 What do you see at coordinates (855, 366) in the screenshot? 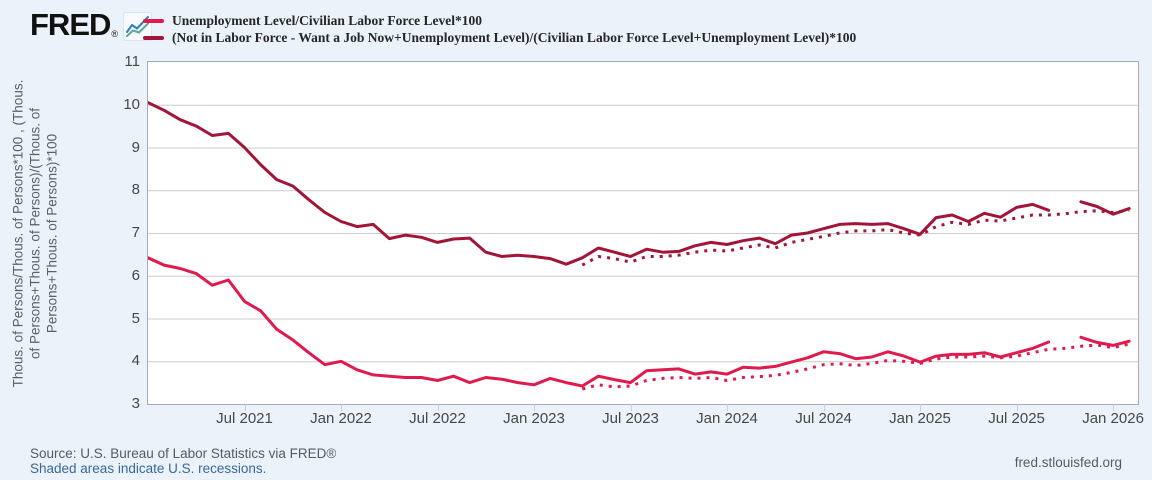
I see `series-path-dotted-pink` at bounding box center [855, 366].